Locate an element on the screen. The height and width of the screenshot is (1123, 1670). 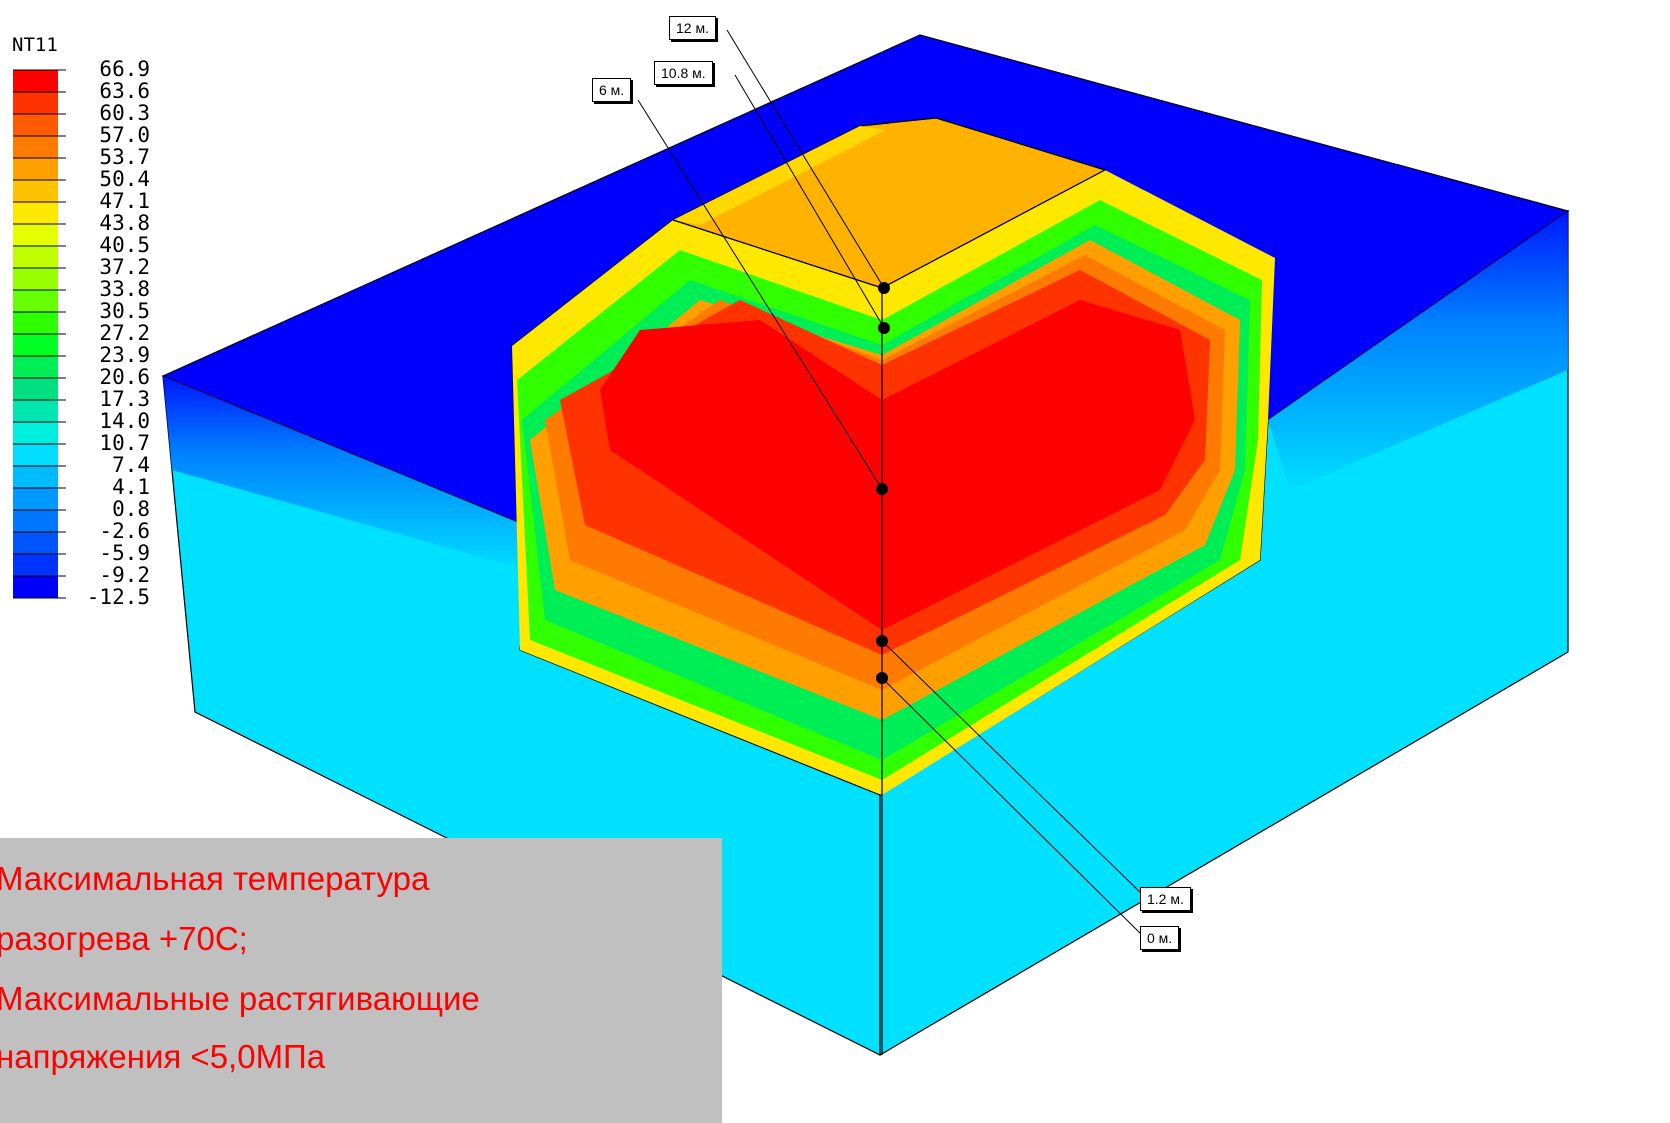
legend-value: -2.6 is located at coordinates (124, 531).